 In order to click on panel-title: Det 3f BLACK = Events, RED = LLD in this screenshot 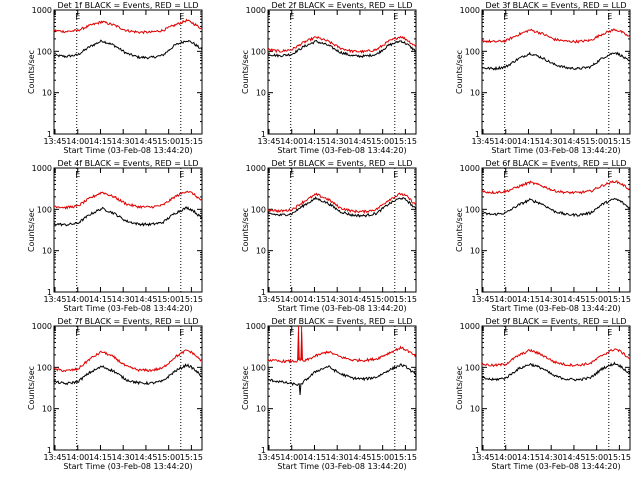, I will do `click(555, 5)`.